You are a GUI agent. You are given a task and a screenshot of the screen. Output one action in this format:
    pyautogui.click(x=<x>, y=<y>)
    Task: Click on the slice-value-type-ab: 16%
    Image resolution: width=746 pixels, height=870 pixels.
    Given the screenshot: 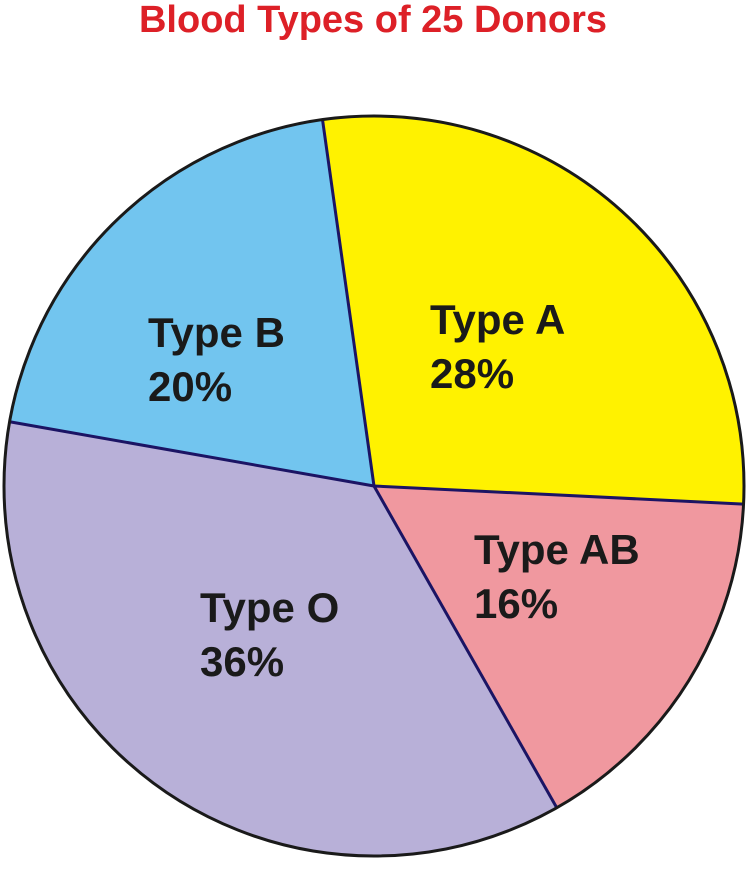 What is the action you would take?
    pyautogui.click(x=516, y=603)
    